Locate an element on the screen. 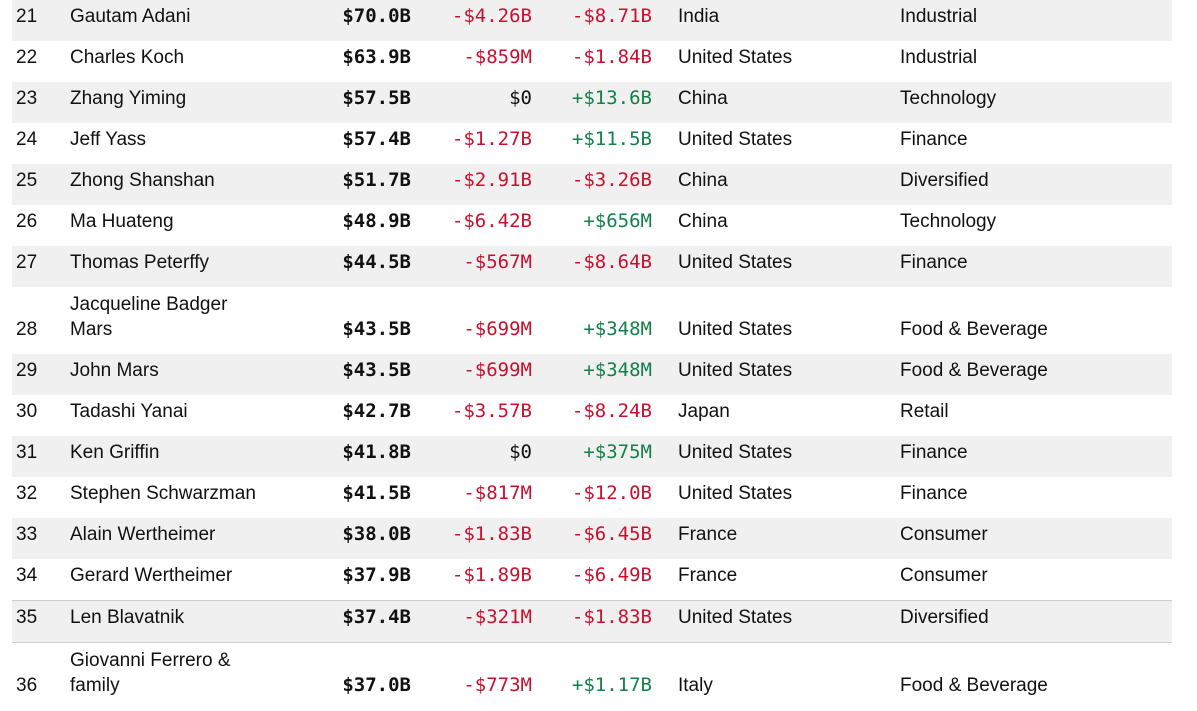 The height and width of the screenshot is (711, 1197). name-cell: Giovanni Ferrero & family is located at coordinates (150, 673).